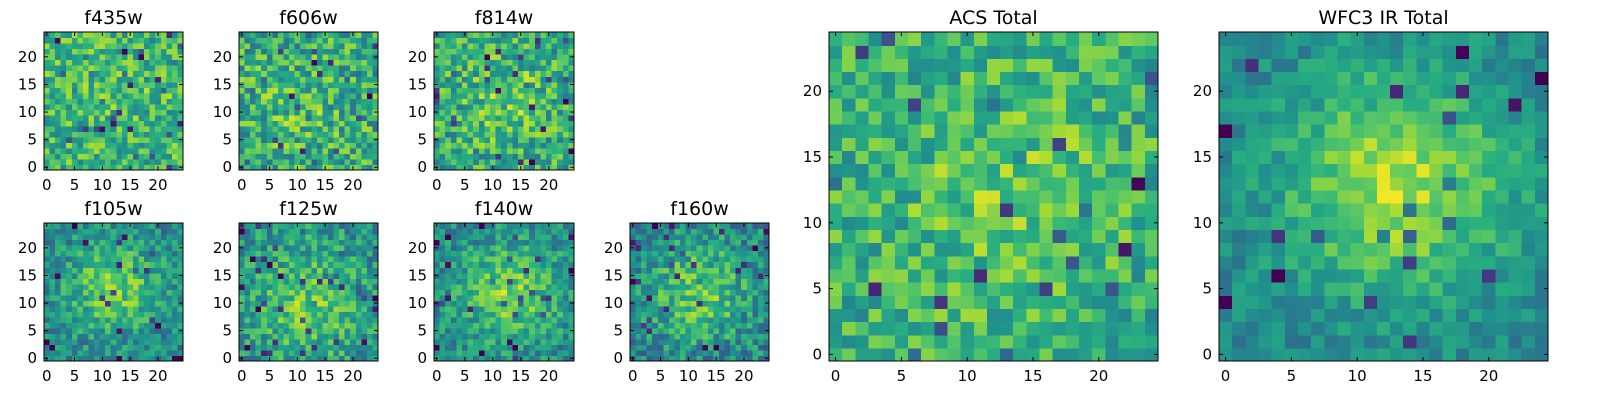 The height and width of the screenshot is (400, 1600). Describe the element at coordinates (227, 167) in the screenshot. I see `y-tick-label: 0` at that location.